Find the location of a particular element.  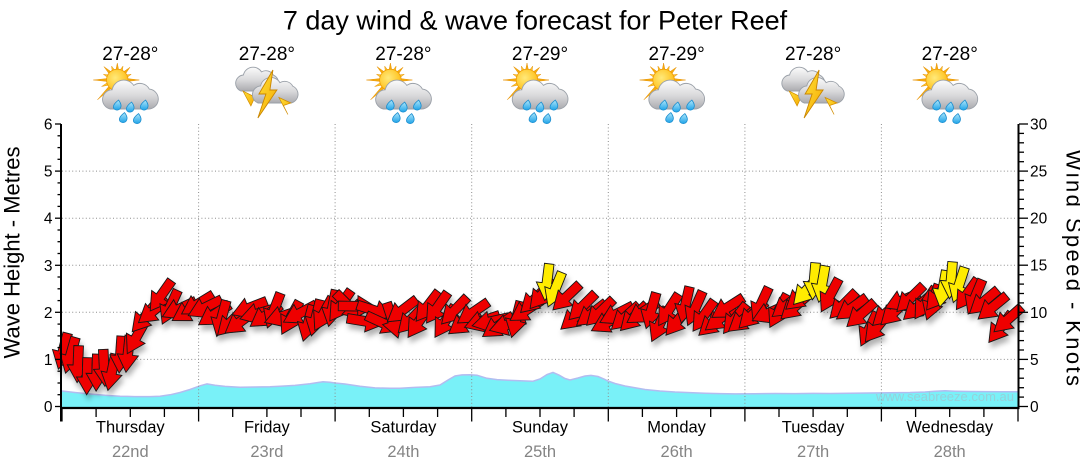

svg-text: 20 is located at coordinates (1039, 219).